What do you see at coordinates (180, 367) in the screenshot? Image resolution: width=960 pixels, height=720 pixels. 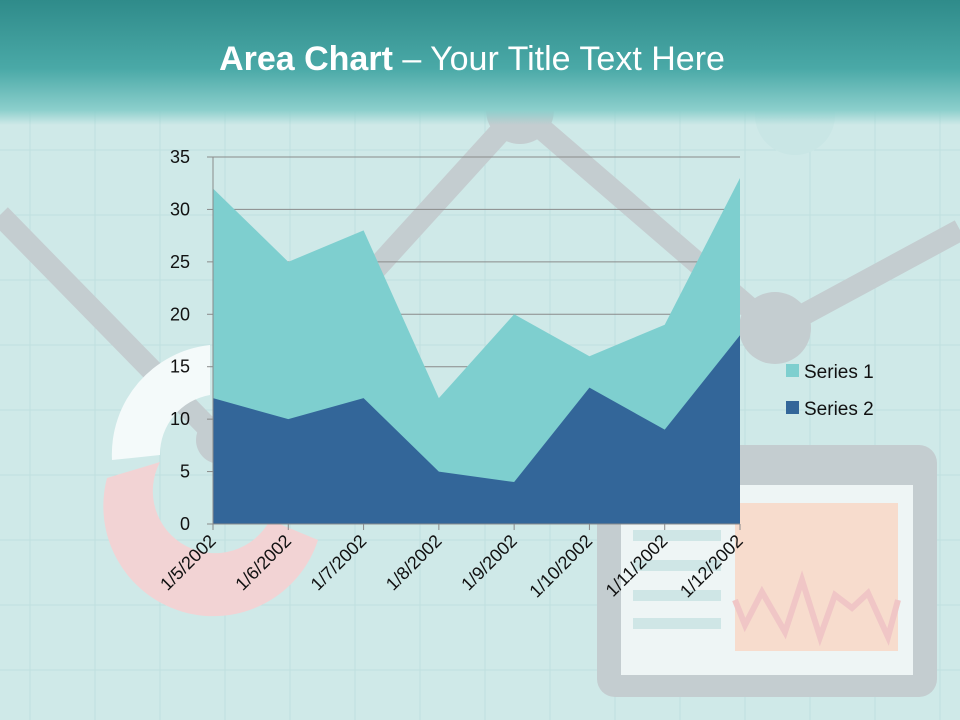 I see `y-tick-label: 15` at bounding box center [180, 367].